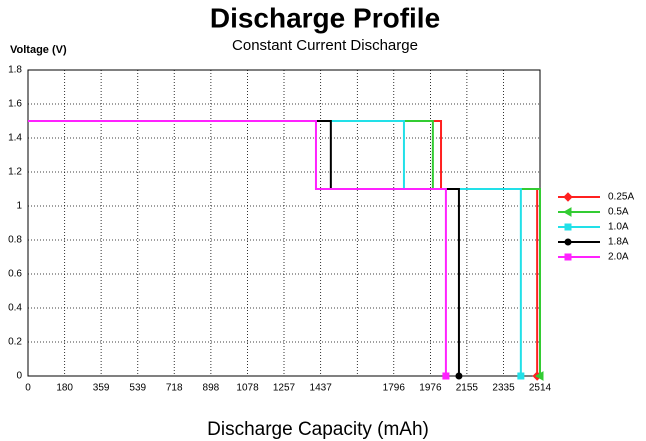 The height and width of the screenshot is (441, 646). I want to click on x-tick-label: 180, so click(64, 388).